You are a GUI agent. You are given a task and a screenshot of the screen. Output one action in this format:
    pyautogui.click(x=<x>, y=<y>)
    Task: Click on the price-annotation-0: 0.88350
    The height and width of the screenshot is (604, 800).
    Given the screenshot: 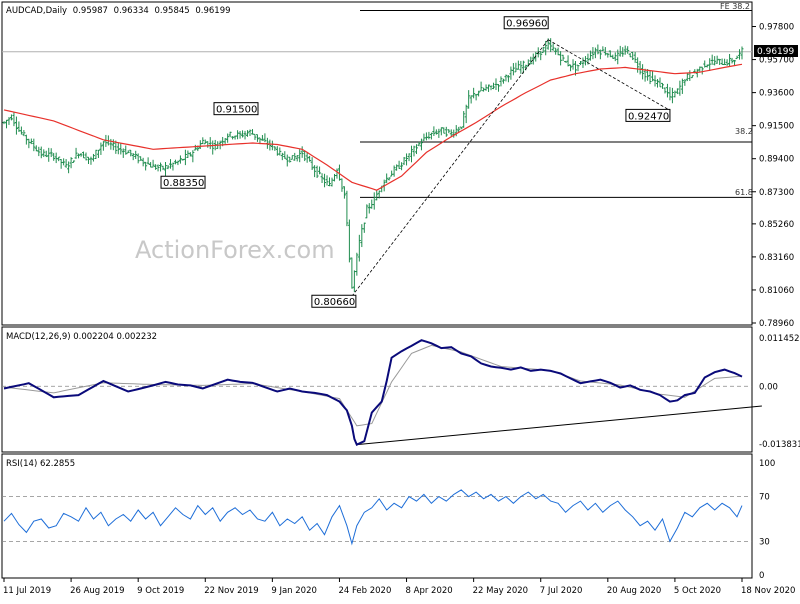 What is the action you would take?
    pyautogui.click(x=183, y=182)
    